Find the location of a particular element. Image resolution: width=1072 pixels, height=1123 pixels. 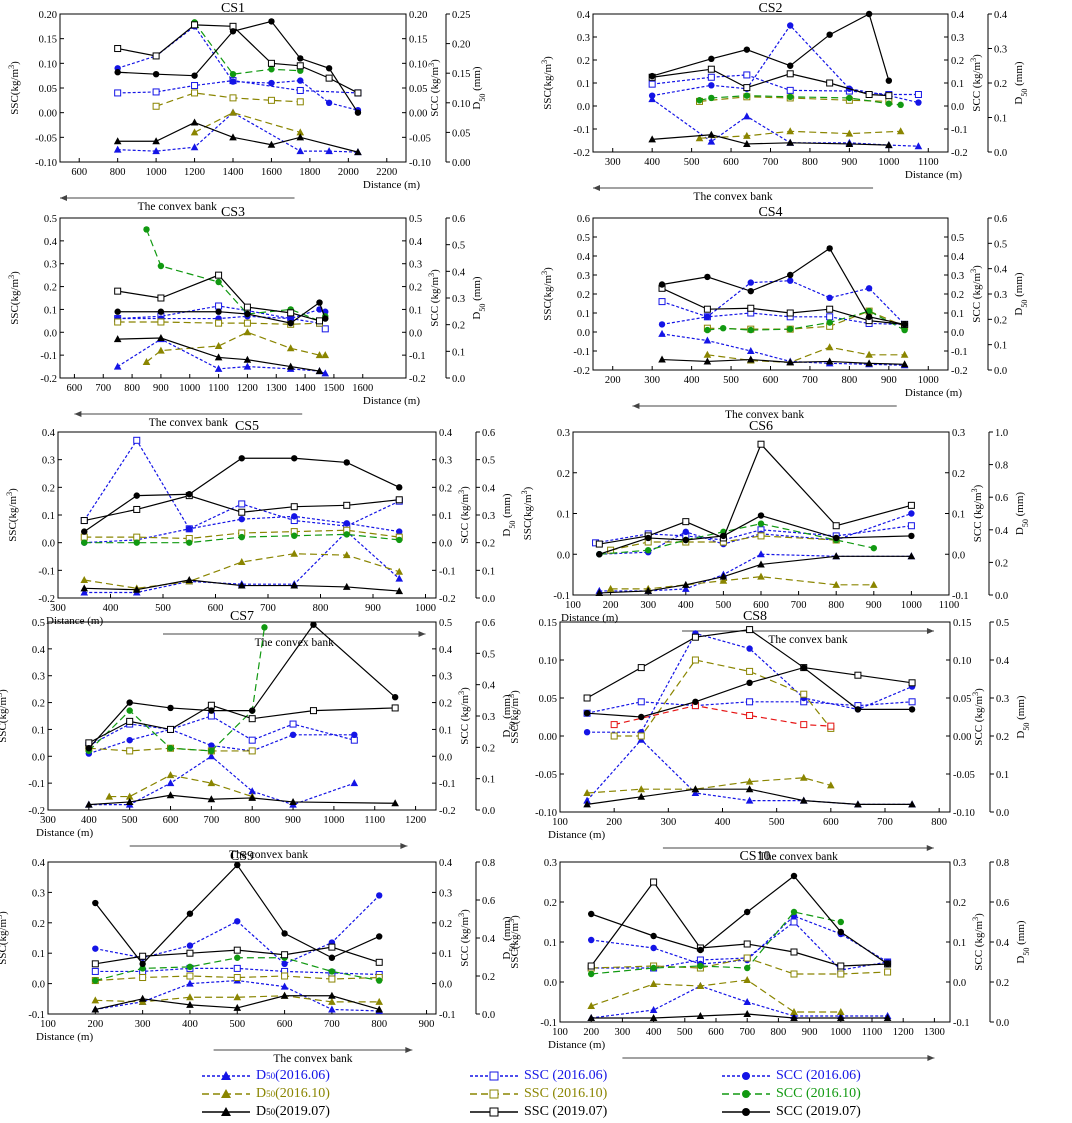

d50-tick-label: 0.0 is located at coordinates (1002, 1023).